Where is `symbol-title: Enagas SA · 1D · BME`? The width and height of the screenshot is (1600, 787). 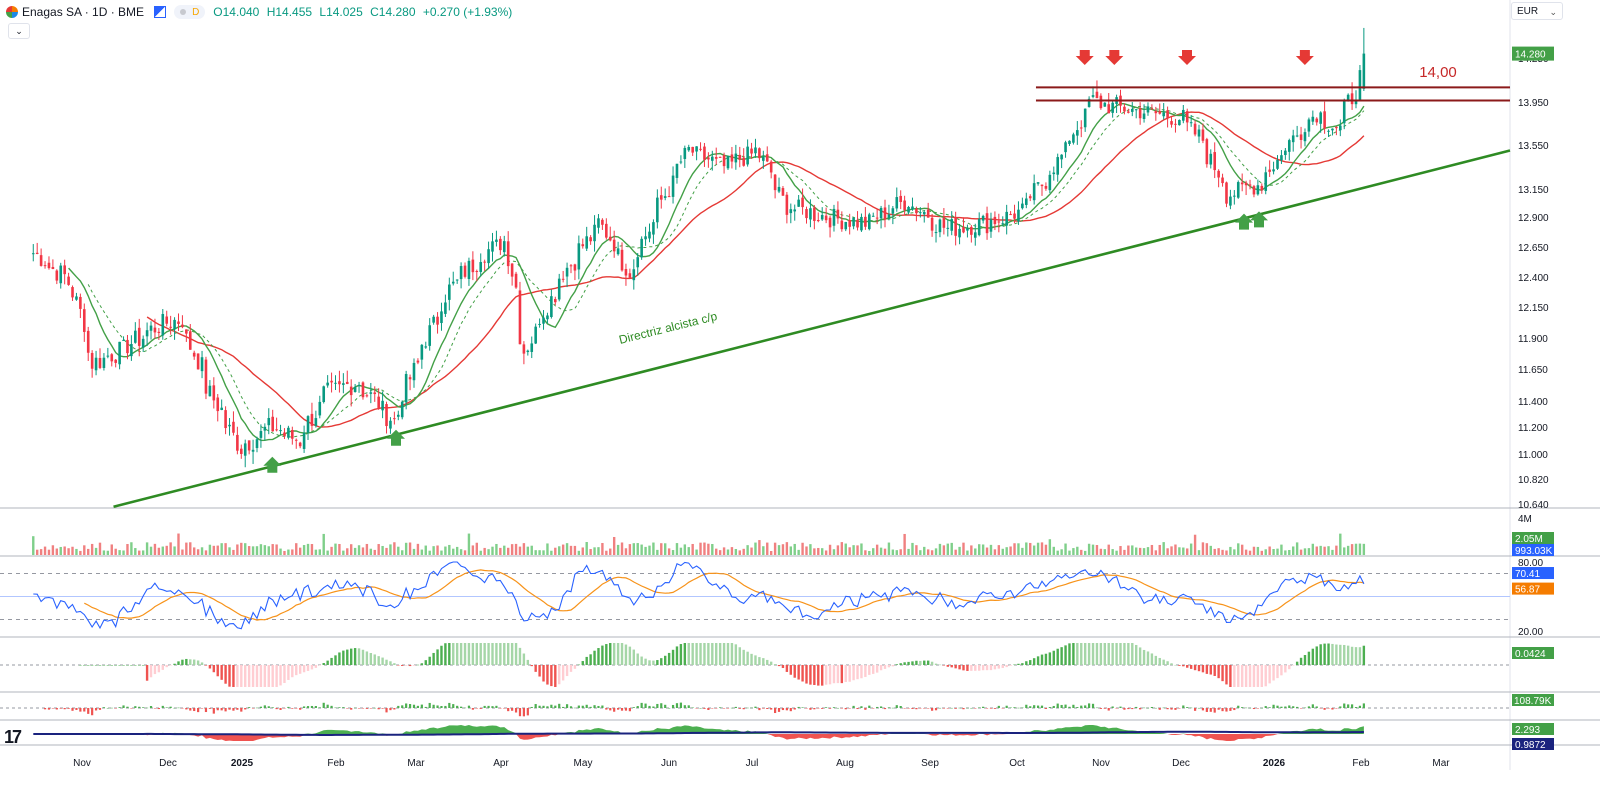
symbol-title: Enagas SA · 1D · BME is located at coordinates (83, 12).